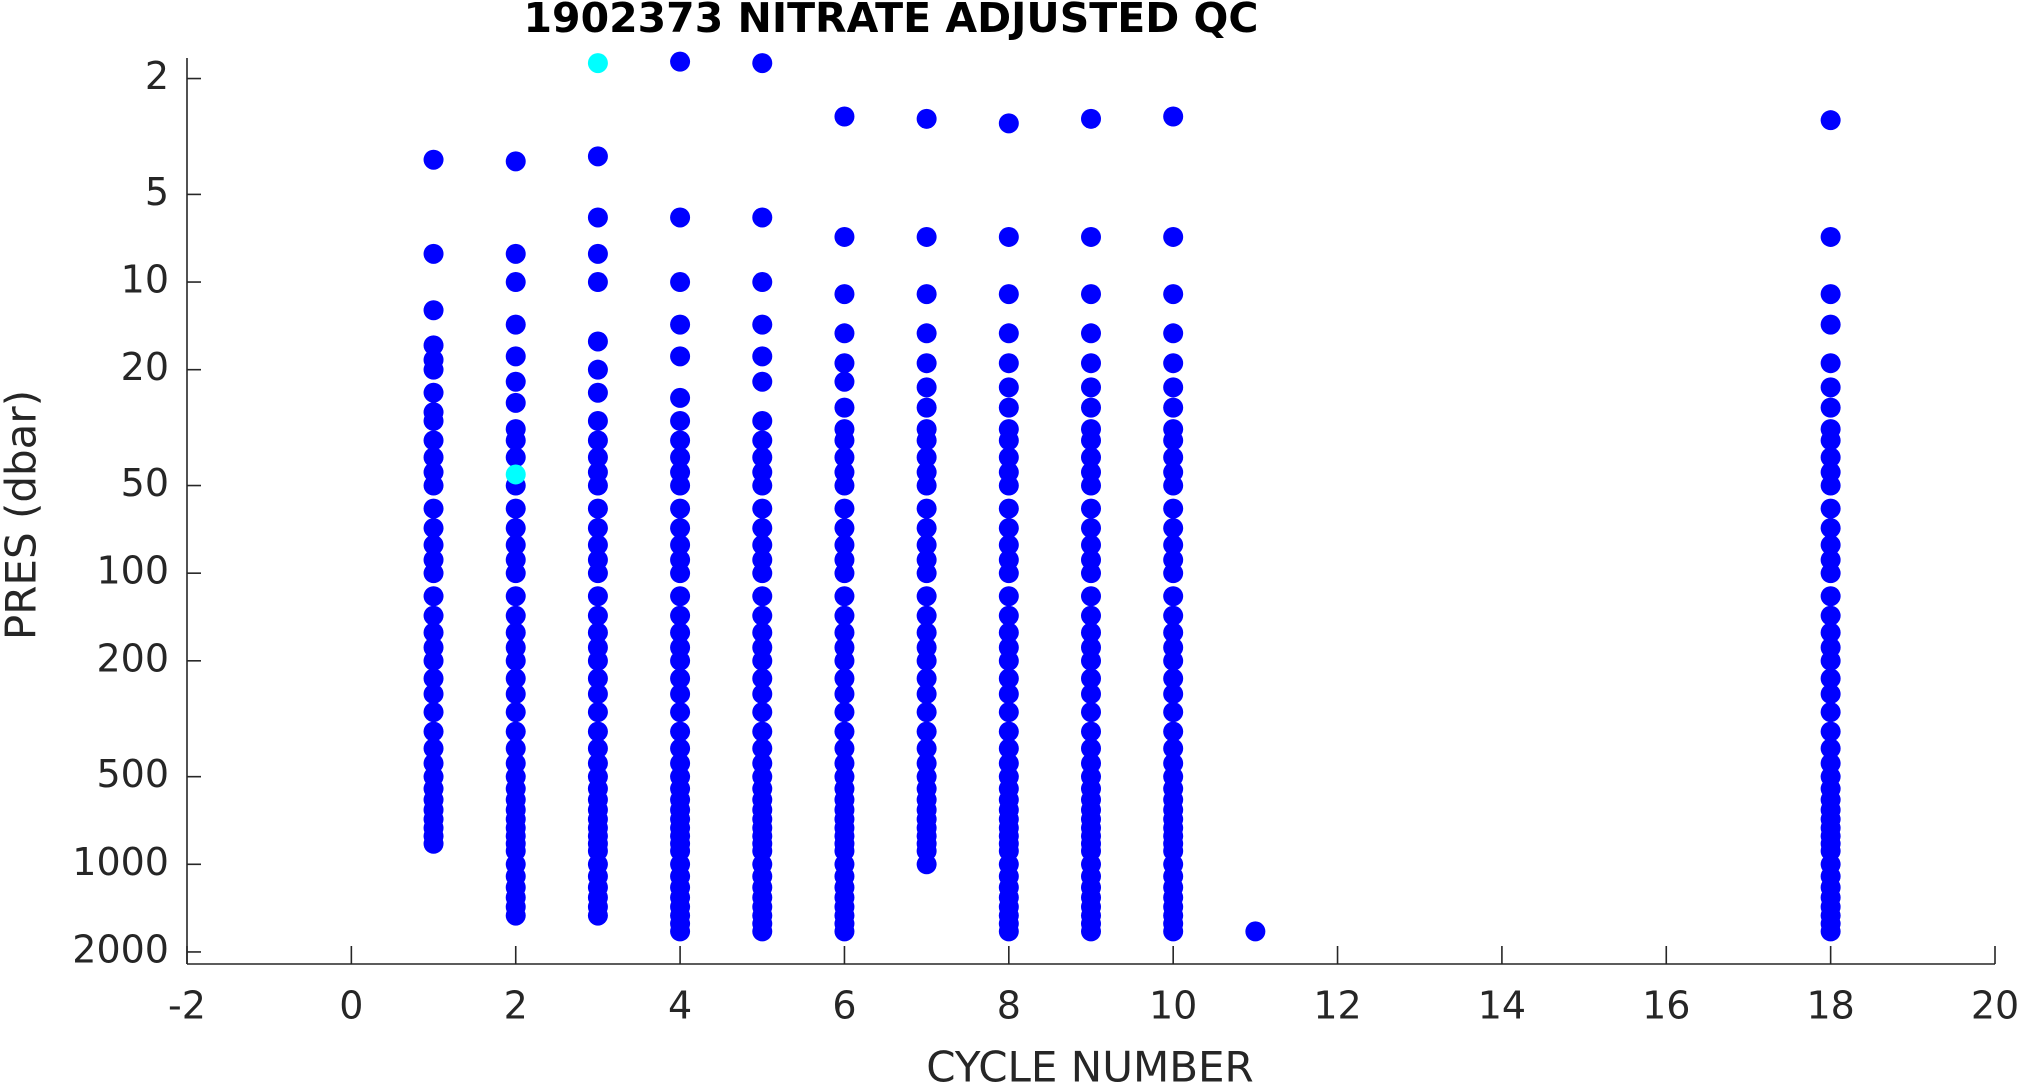 The image size is (2021, 1088). I want to click on x-tick-label: 8, so click(1009, 1006).